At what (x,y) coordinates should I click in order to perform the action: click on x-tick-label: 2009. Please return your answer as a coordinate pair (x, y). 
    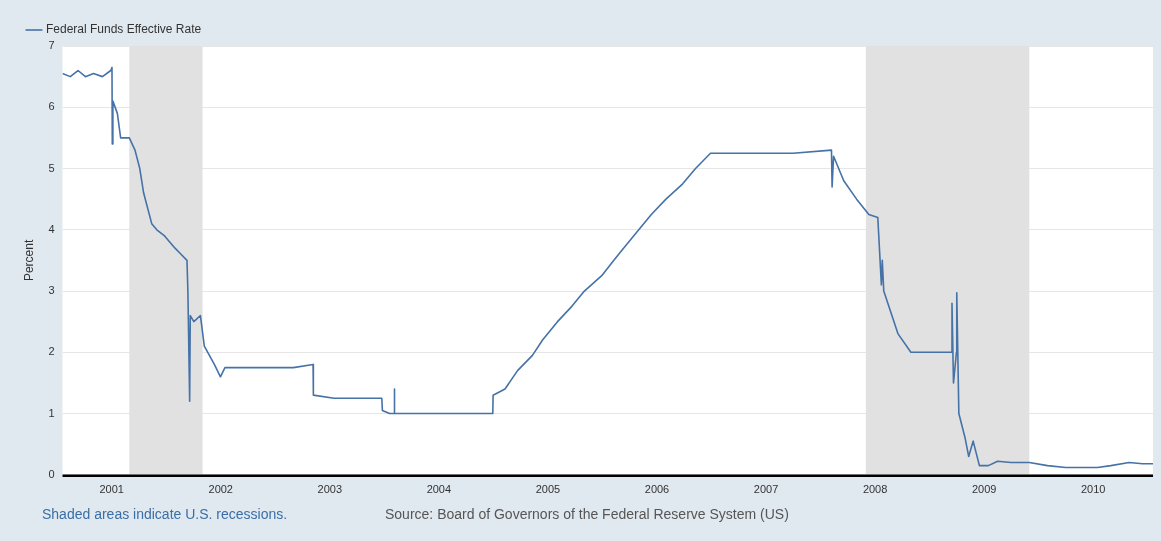
    Looking at the image, I should click on (984, 489).